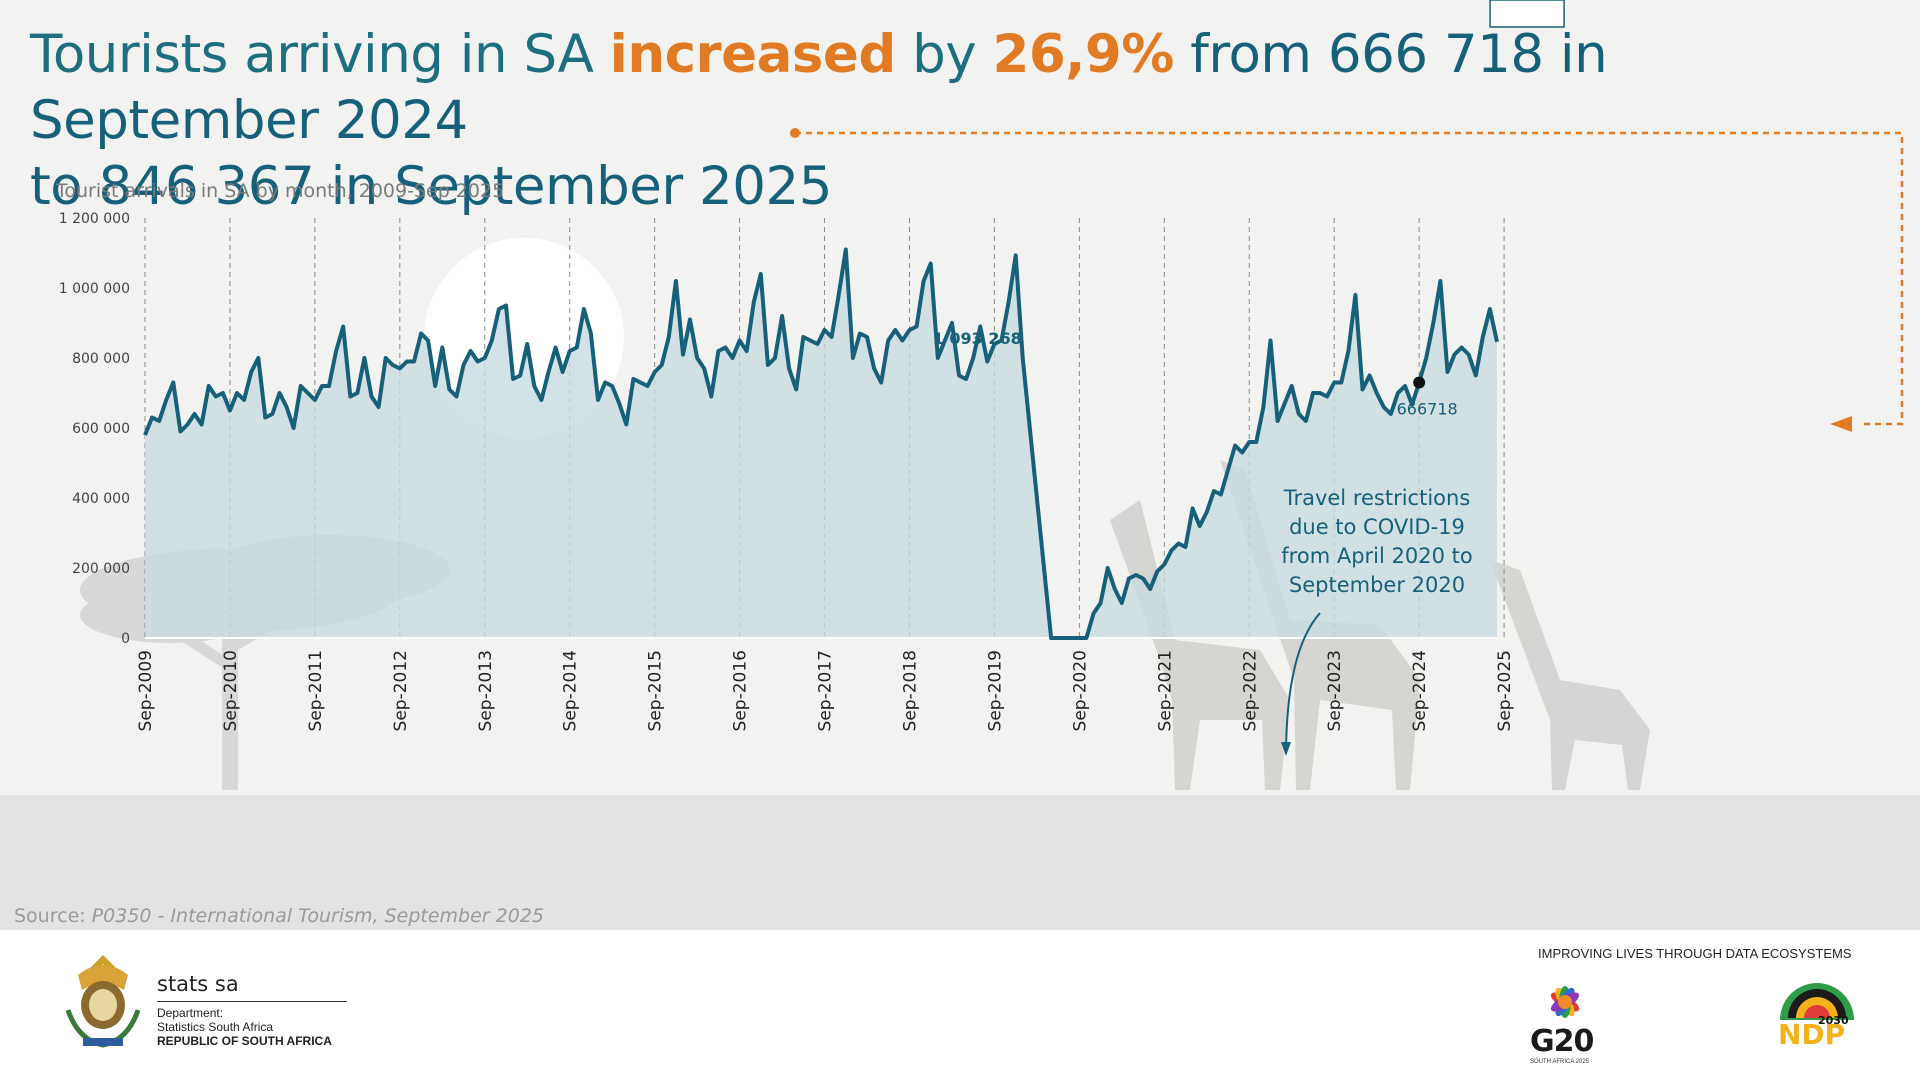 This screenshot has width=1920, height=1080. Describe the element at coordinates (1376, 556) in the screenshot. I see `covid-note-line: from April 2020 to` at that location.